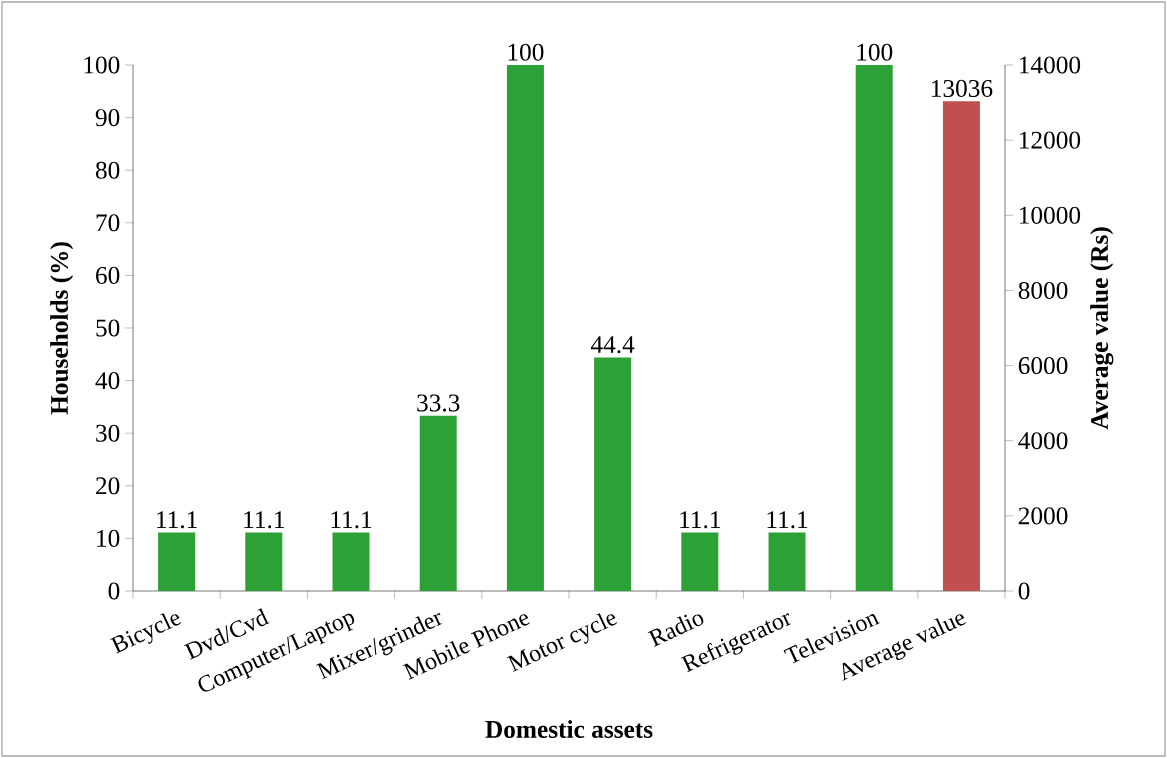 Image resolution: width=1167 pixels, height=758 pixels. Describe the element at coordinates (1050, 140) in the screenshot. I see `y2-tick-label: 12000` at that location.